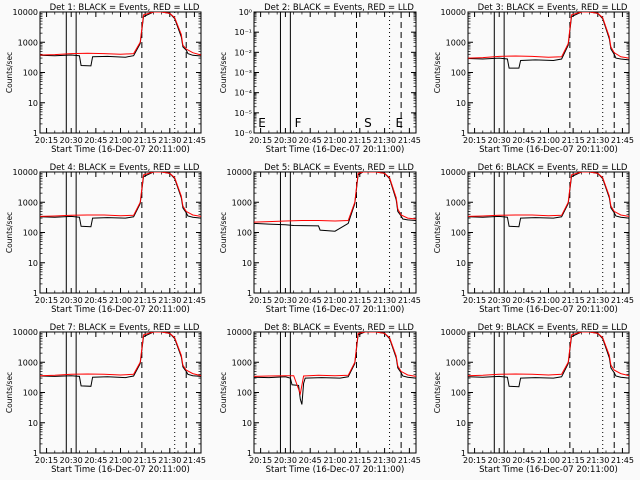  I want to click on event-label: E, so click(400, 123).